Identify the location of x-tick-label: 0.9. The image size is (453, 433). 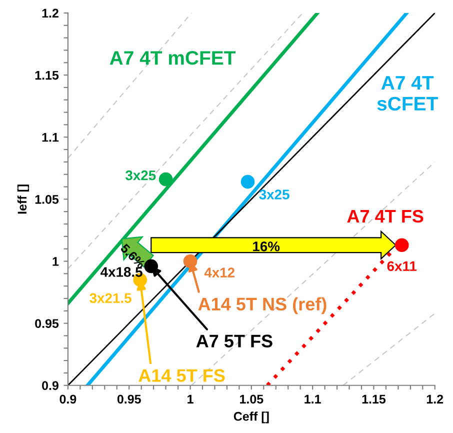
(68, 399).